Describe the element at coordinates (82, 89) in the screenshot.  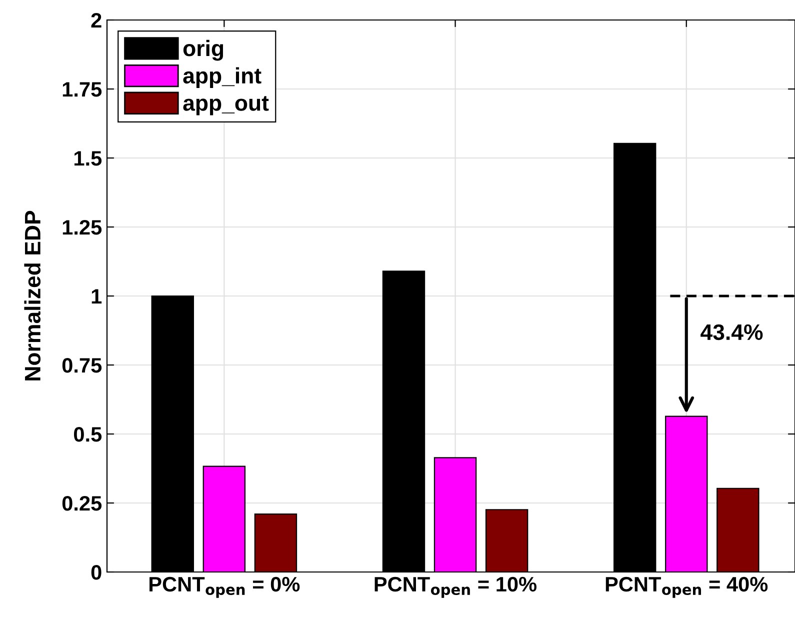
I see `y-tick-label: 1.75` at that location.